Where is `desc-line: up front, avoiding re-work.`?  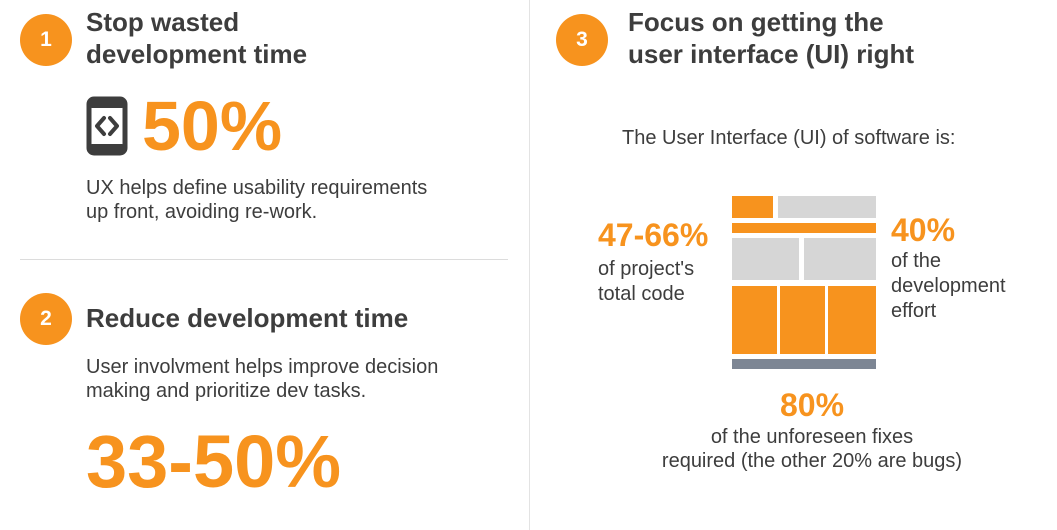
desc-line: up front, avoiding re-work. is located at coordinates (202, 212).